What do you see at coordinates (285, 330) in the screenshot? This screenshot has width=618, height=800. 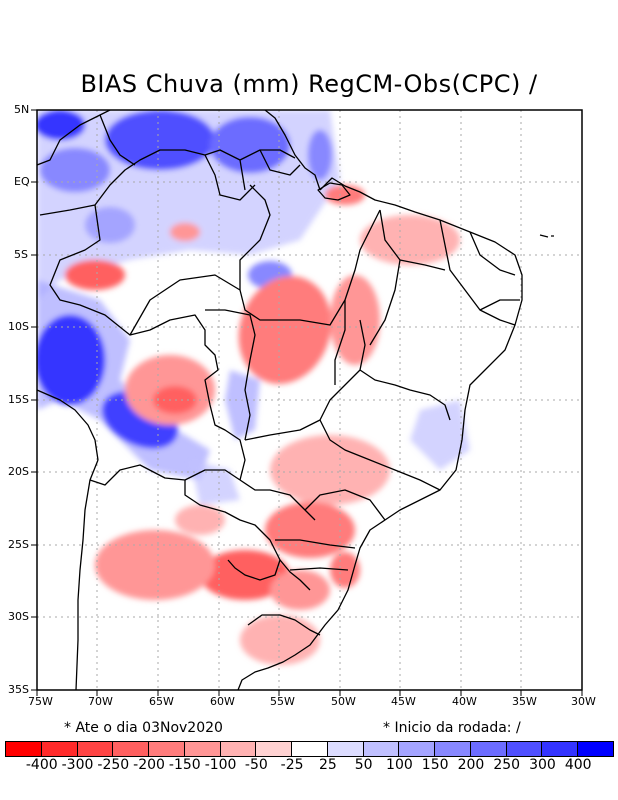 I see `bias-area-red-para-south` at bounding box center [285, 330].